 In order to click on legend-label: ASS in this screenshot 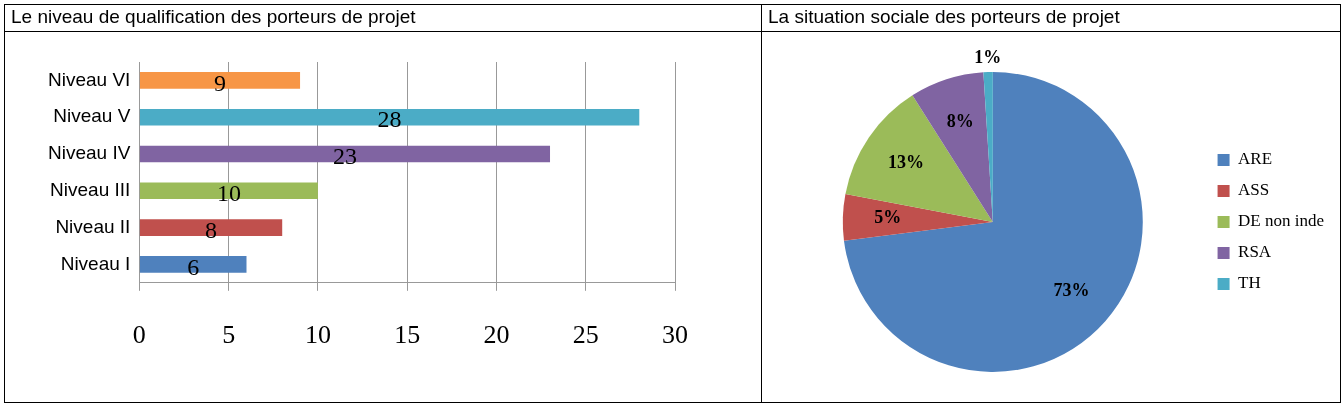, I will do `click(1254, 190)`.